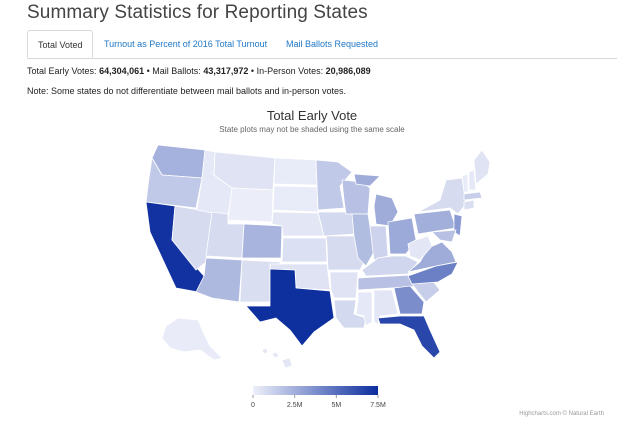 This screenshot has width=624, height=426. I want to click on state-FL, so click(409, 337).